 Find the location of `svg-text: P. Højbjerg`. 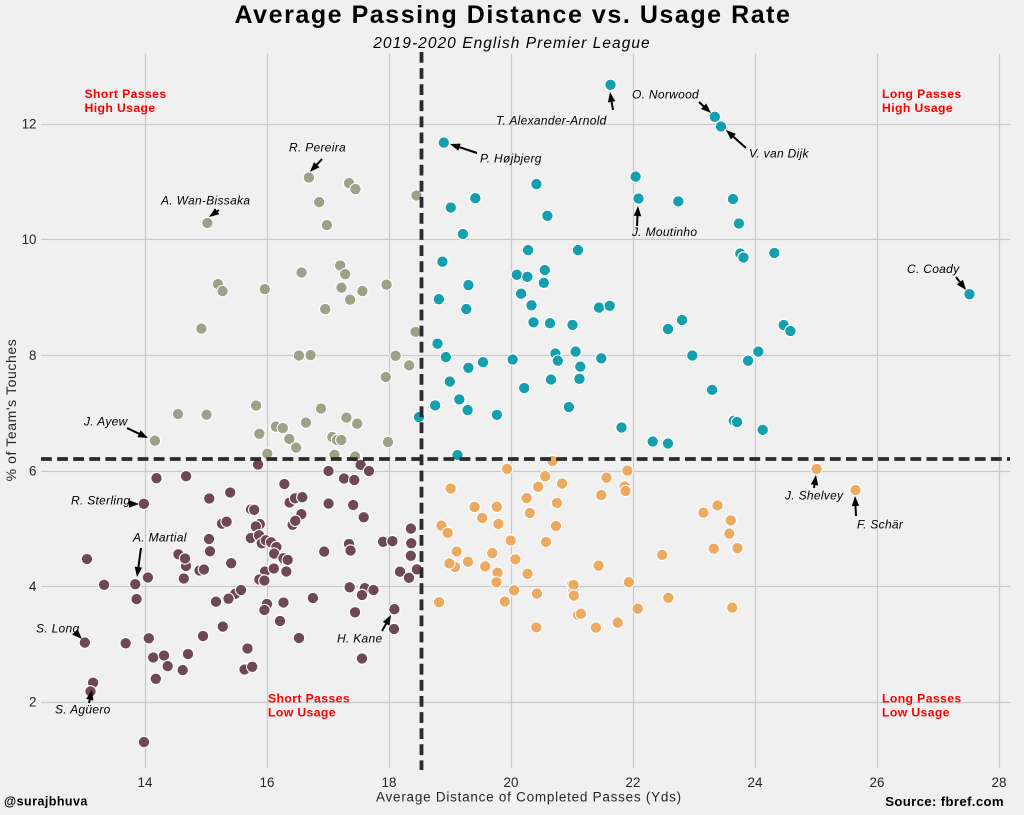

svg-text: P. Højbjerg is located at coordinates (511, 159).